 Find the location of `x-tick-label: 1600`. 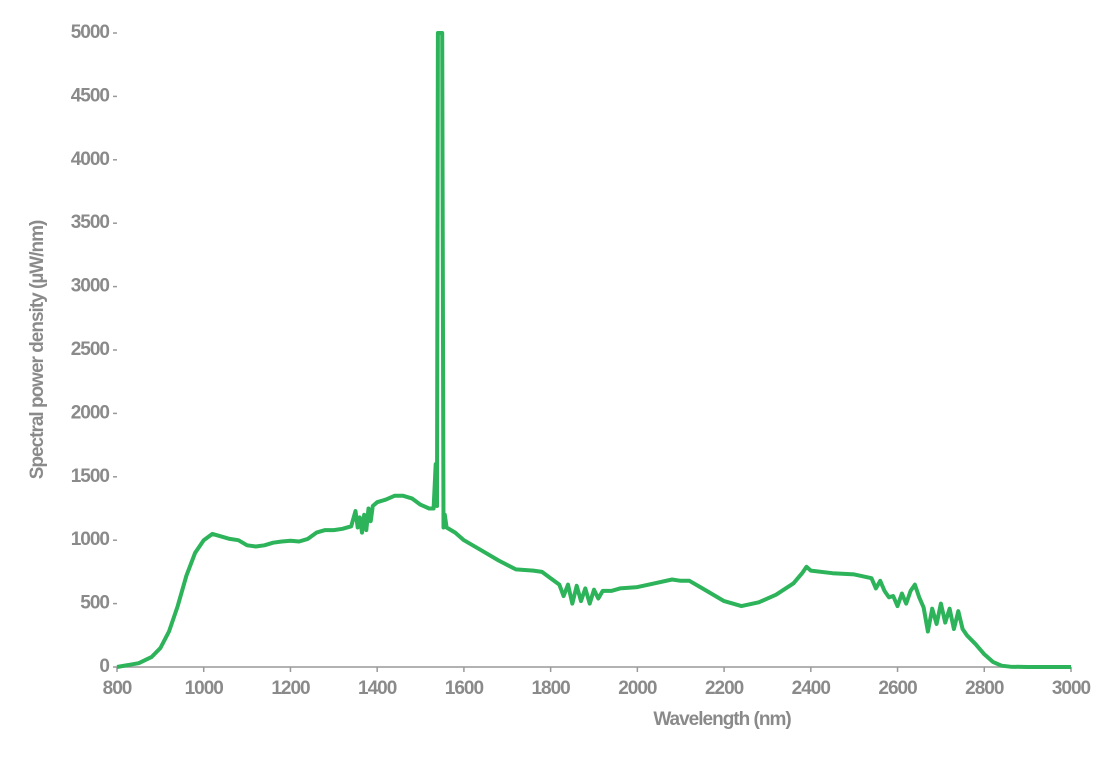

x-tick-label: 1600 is located at coordinates (464, 688).